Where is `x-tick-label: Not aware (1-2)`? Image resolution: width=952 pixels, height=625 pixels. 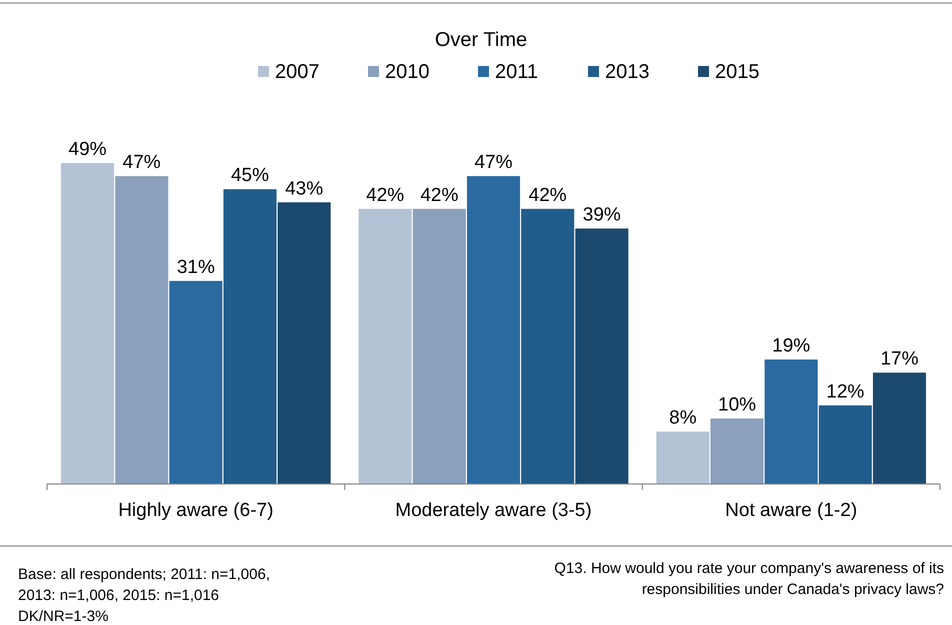
x-tick-label: Not aware (1-2) is located at coordinates (791, 510).